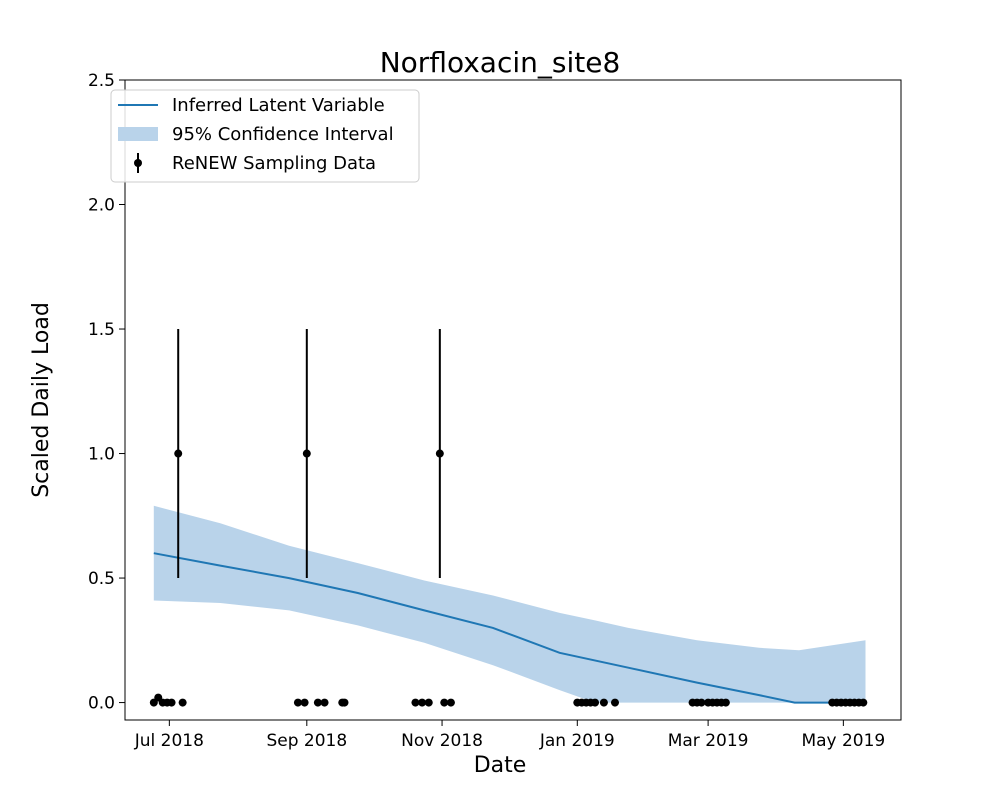 This screenshot has width=1000, height=800. Describe the element at coordinates (169, 741) in the screenshot. I see `x-tick-label-0: Jul 2018` at that location.